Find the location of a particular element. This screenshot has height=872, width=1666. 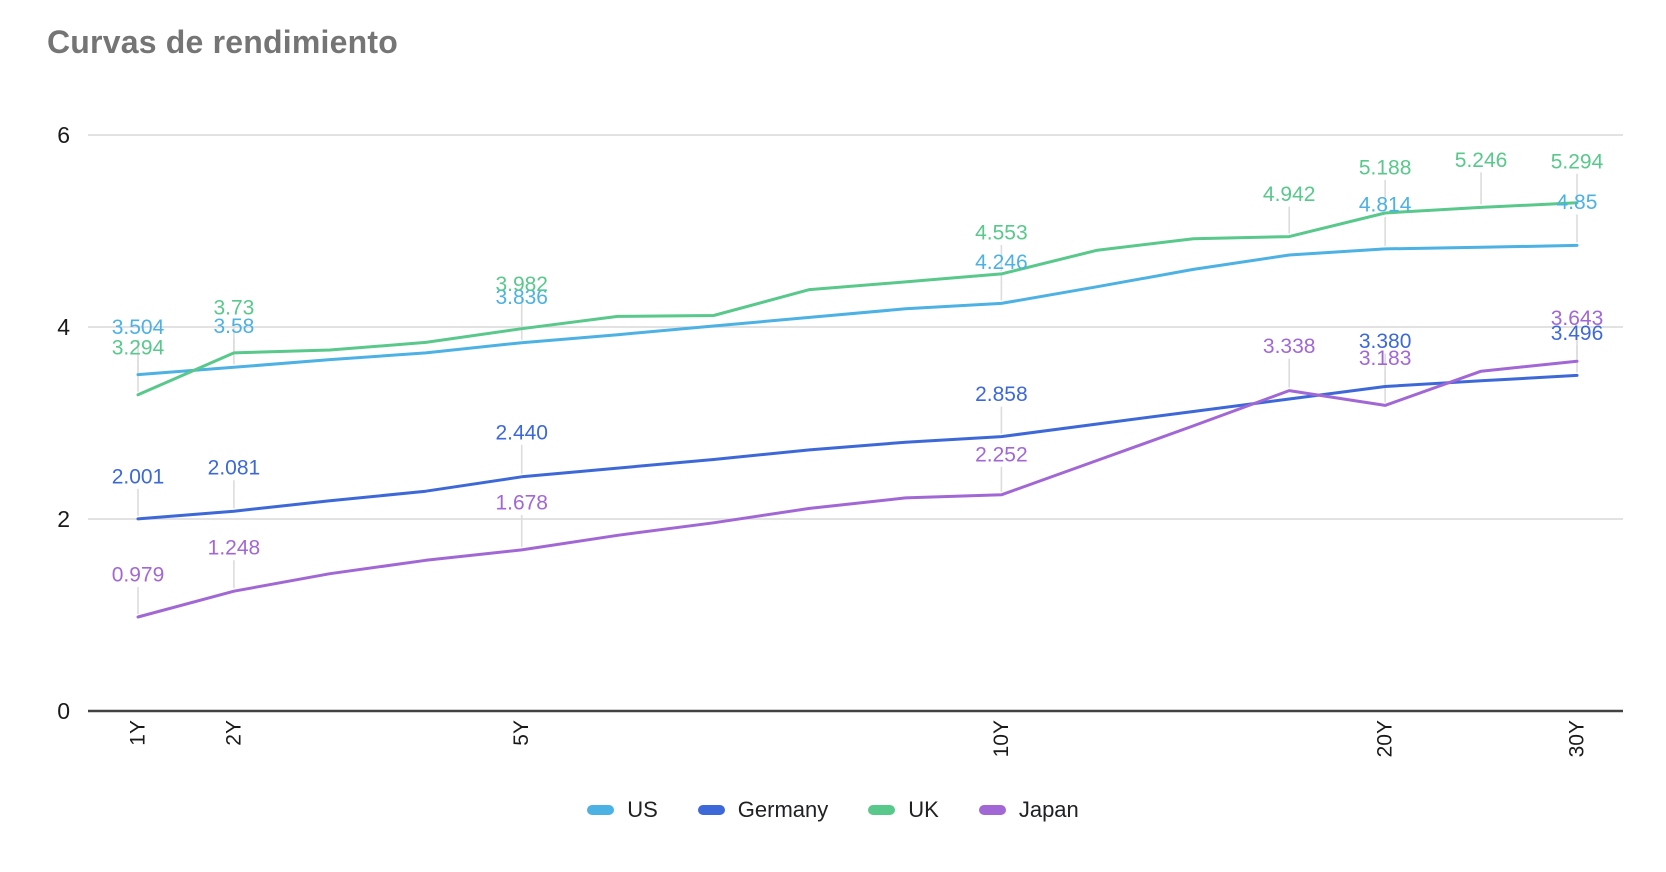

data-label-japan: 1.248 is located at coordinates (234, 548).